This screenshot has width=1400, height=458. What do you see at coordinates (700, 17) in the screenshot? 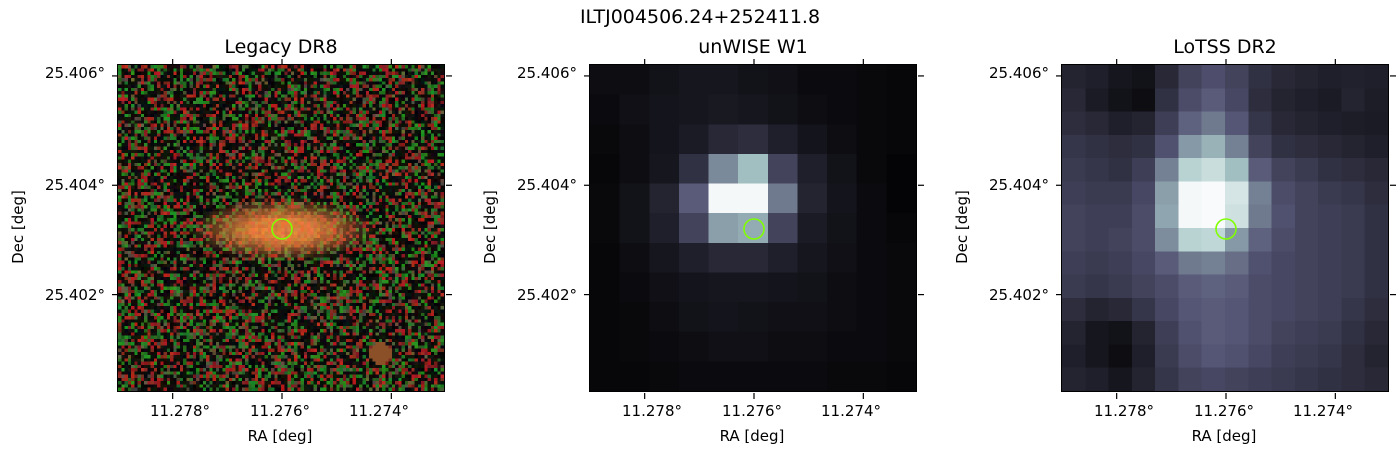
I see `figure-title: ILTJ004506.24+252411.8` at bounding box center [700, 17].